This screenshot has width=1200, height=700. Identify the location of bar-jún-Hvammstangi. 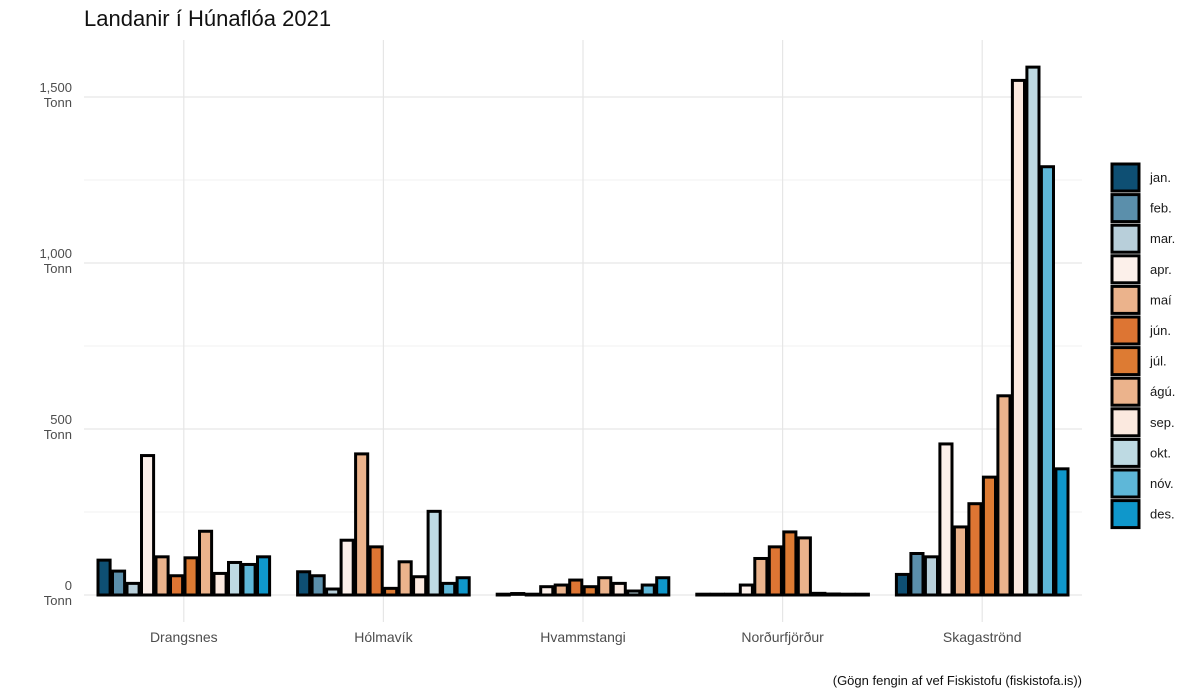
(576, 587).